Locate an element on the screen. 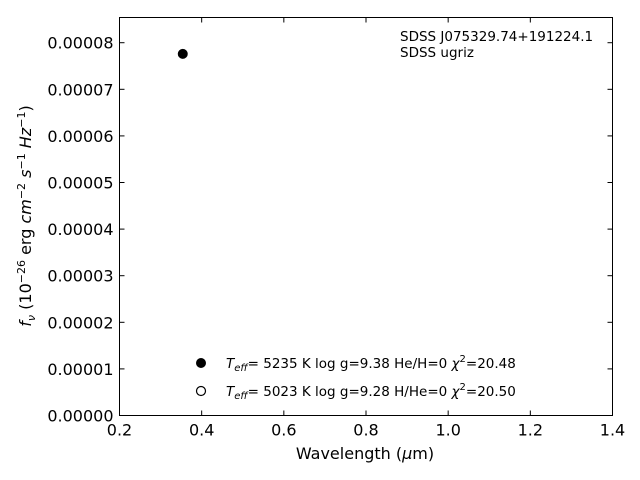  data-point is located at coordinates (182, 53).